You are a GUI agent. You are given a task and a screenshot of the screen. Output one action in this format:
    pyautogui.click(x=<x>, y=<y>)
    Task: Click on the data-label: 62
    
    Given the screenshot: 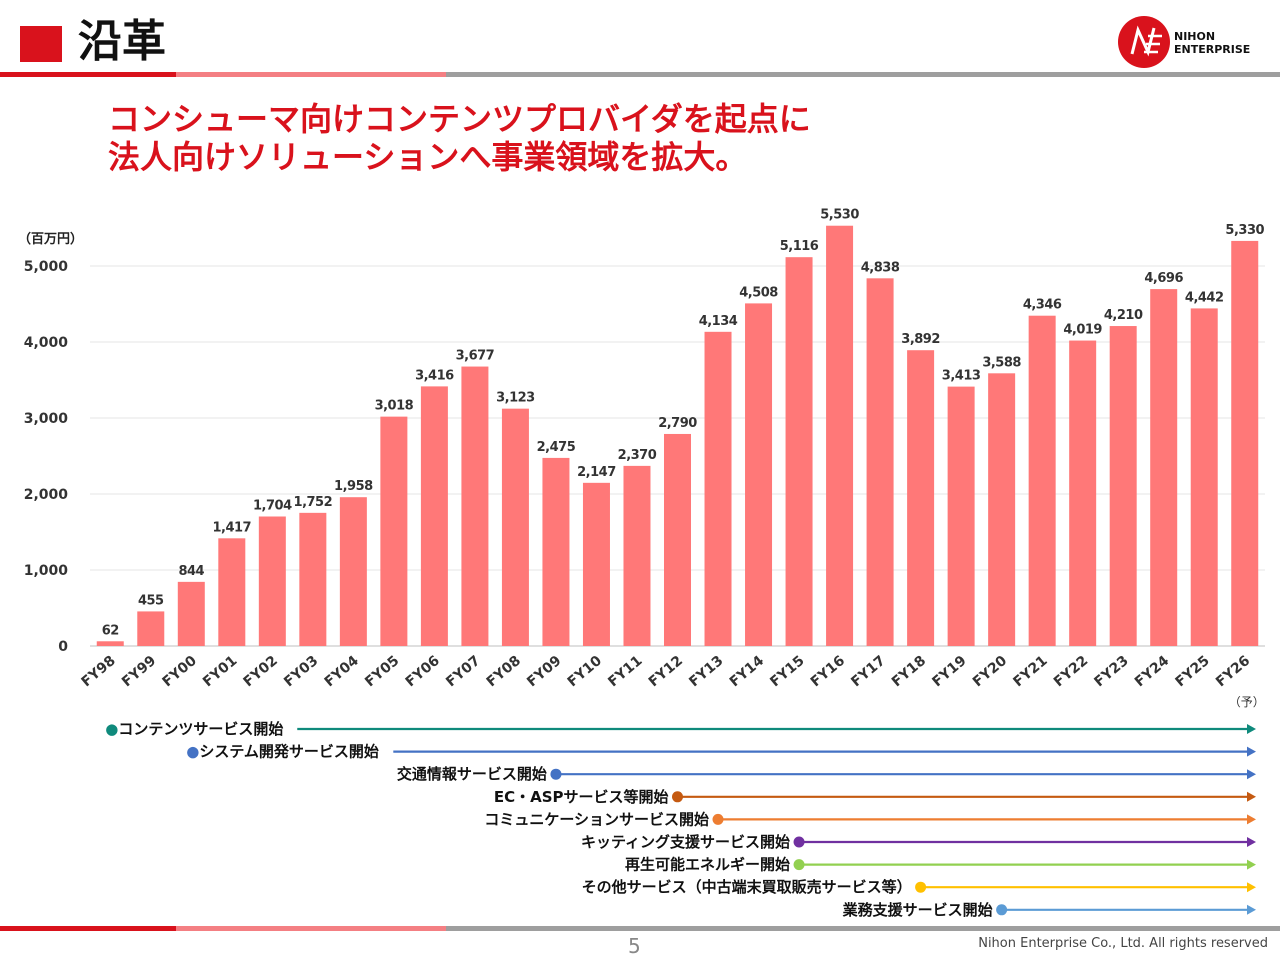 What is the action you would take?
    pyautogui.click(x=110, y=630)
    